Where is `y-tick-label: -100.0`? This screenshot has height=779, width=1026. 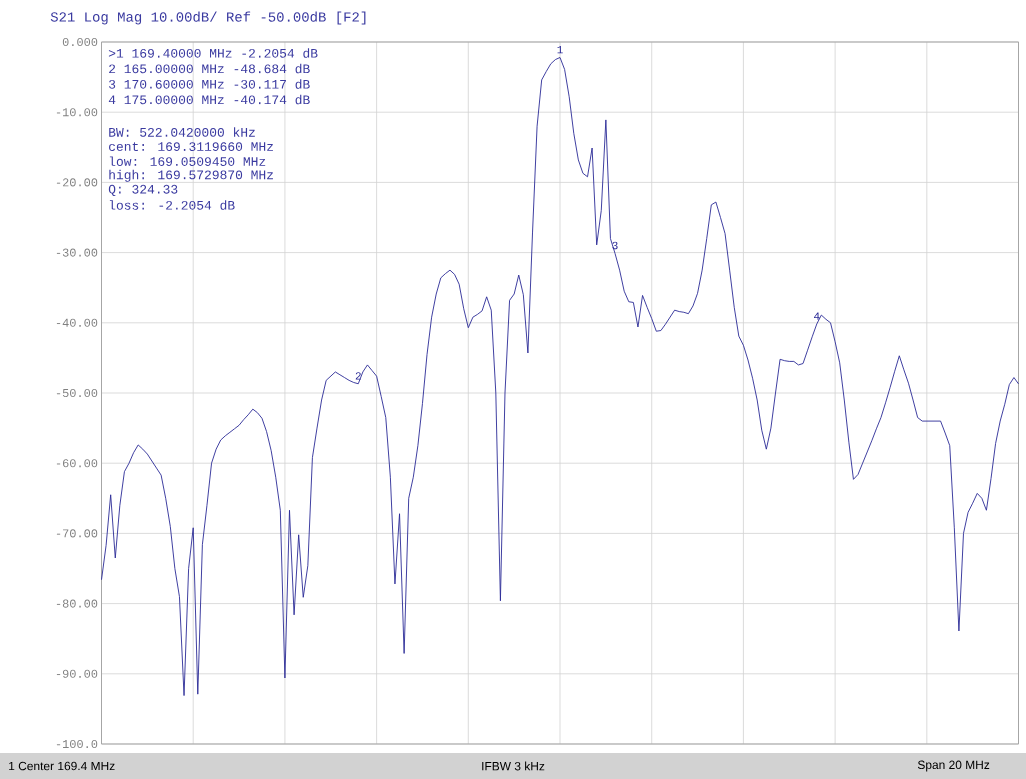
y-tick-label: -100.0 is located at coordinates (77, 744).